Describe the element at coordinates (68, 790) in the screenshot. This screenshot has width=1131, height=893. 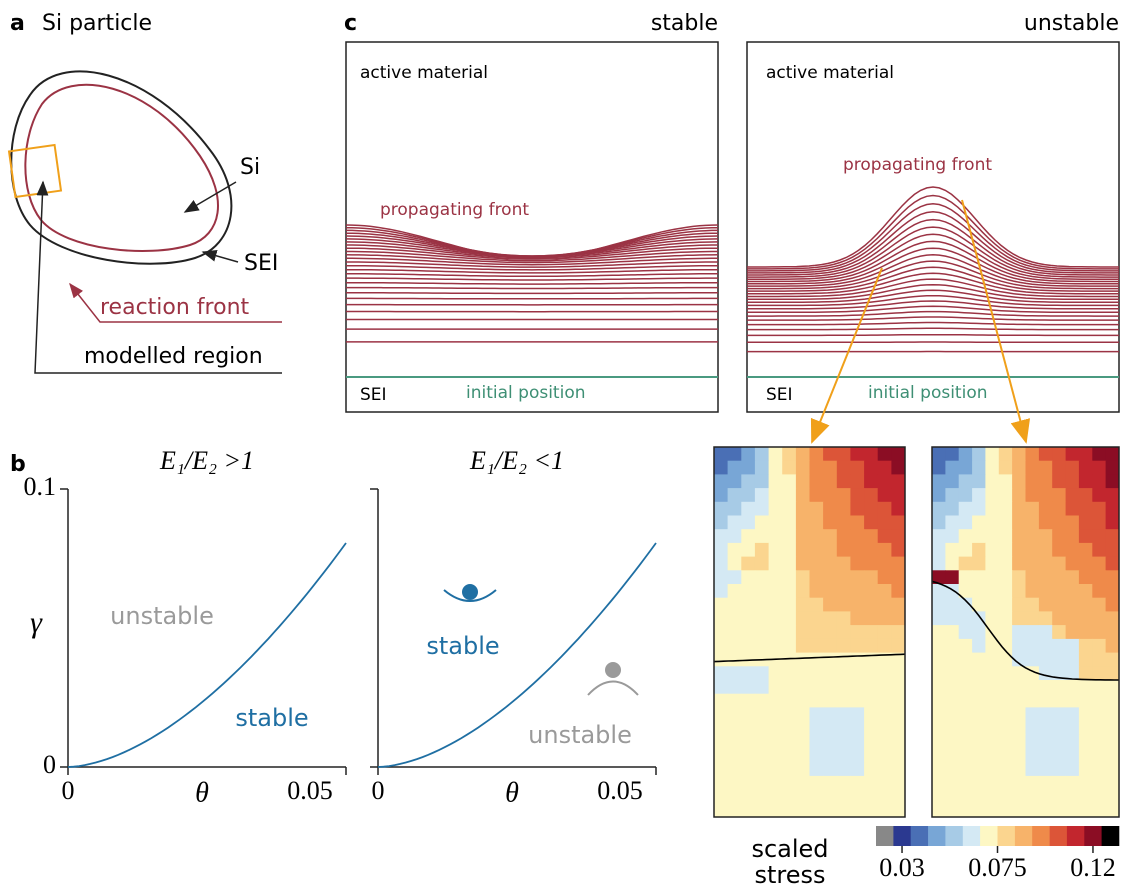
I see `x-tick-label: 0` at that location.